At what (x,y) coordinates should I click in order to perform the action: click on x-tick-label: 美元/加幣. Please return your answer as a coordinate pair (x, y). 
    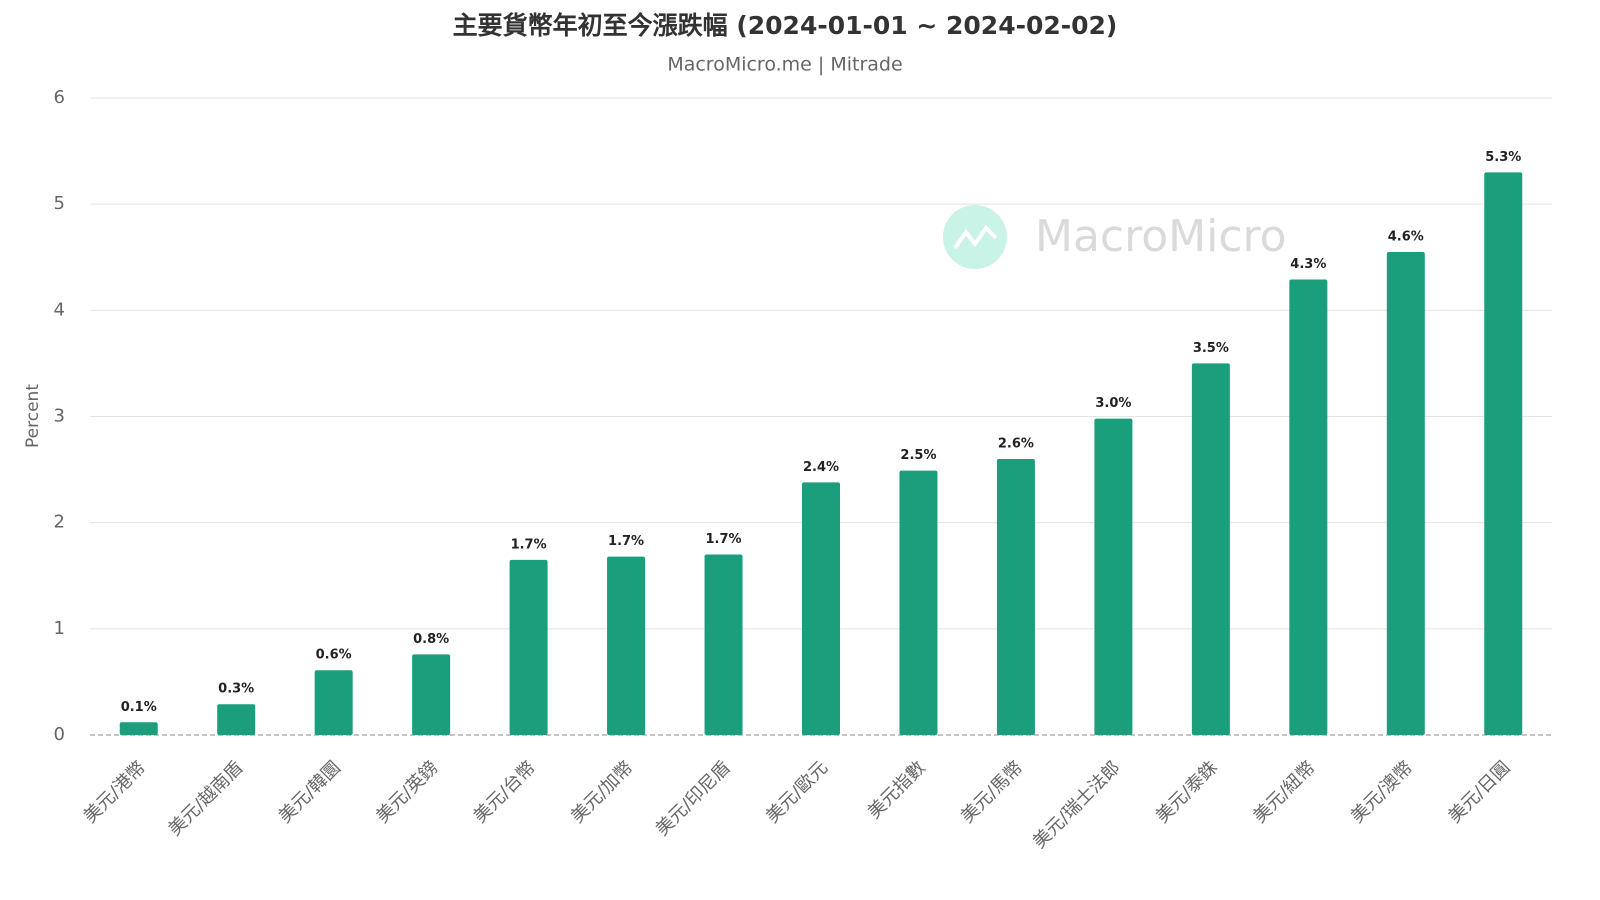
    Looking at the image, I should click on (602, 792).